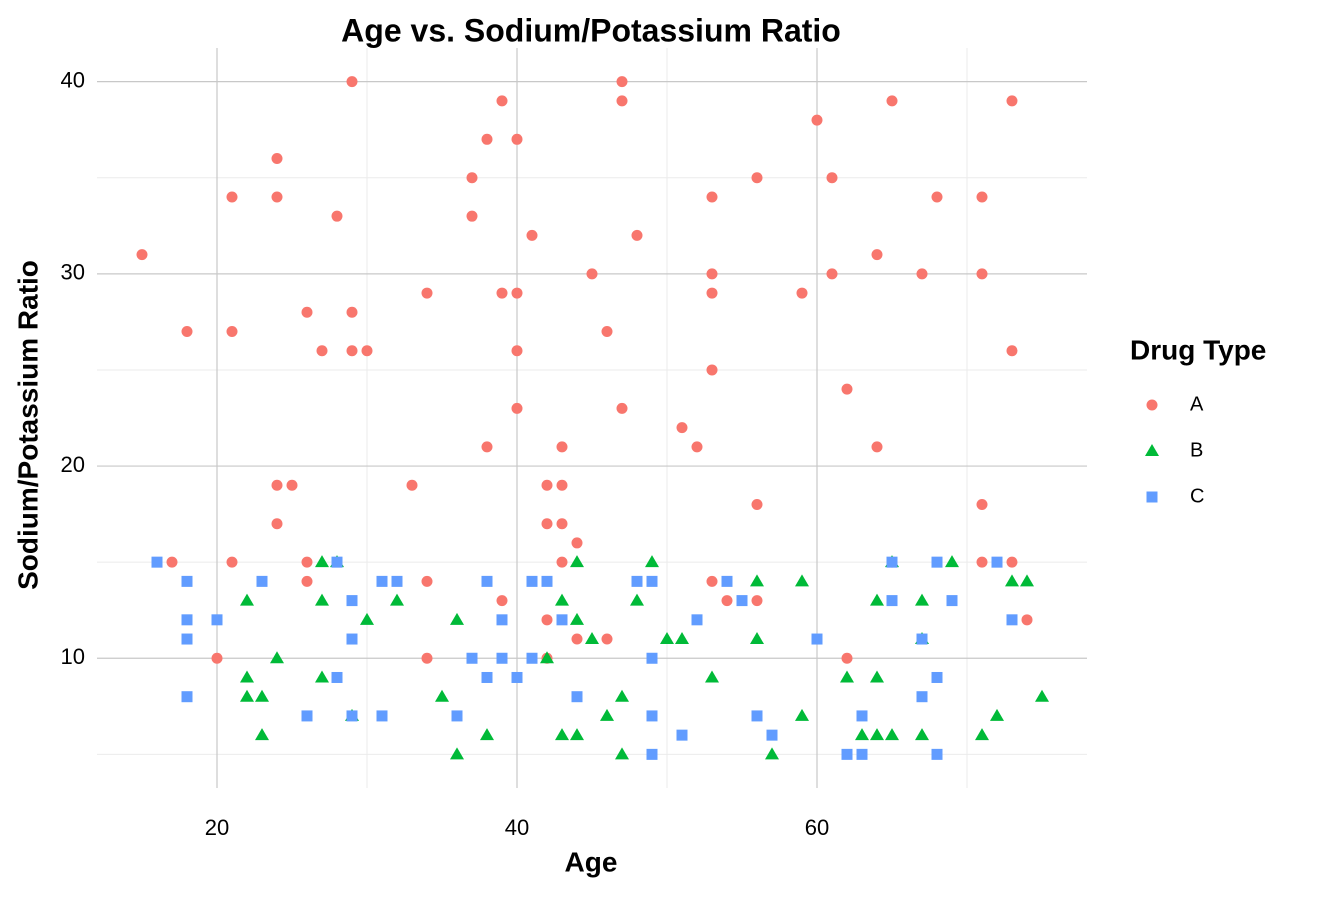 This screenshot has height=900, width=1344. I want to click on x-tick-label: 20, so click(217, 827).